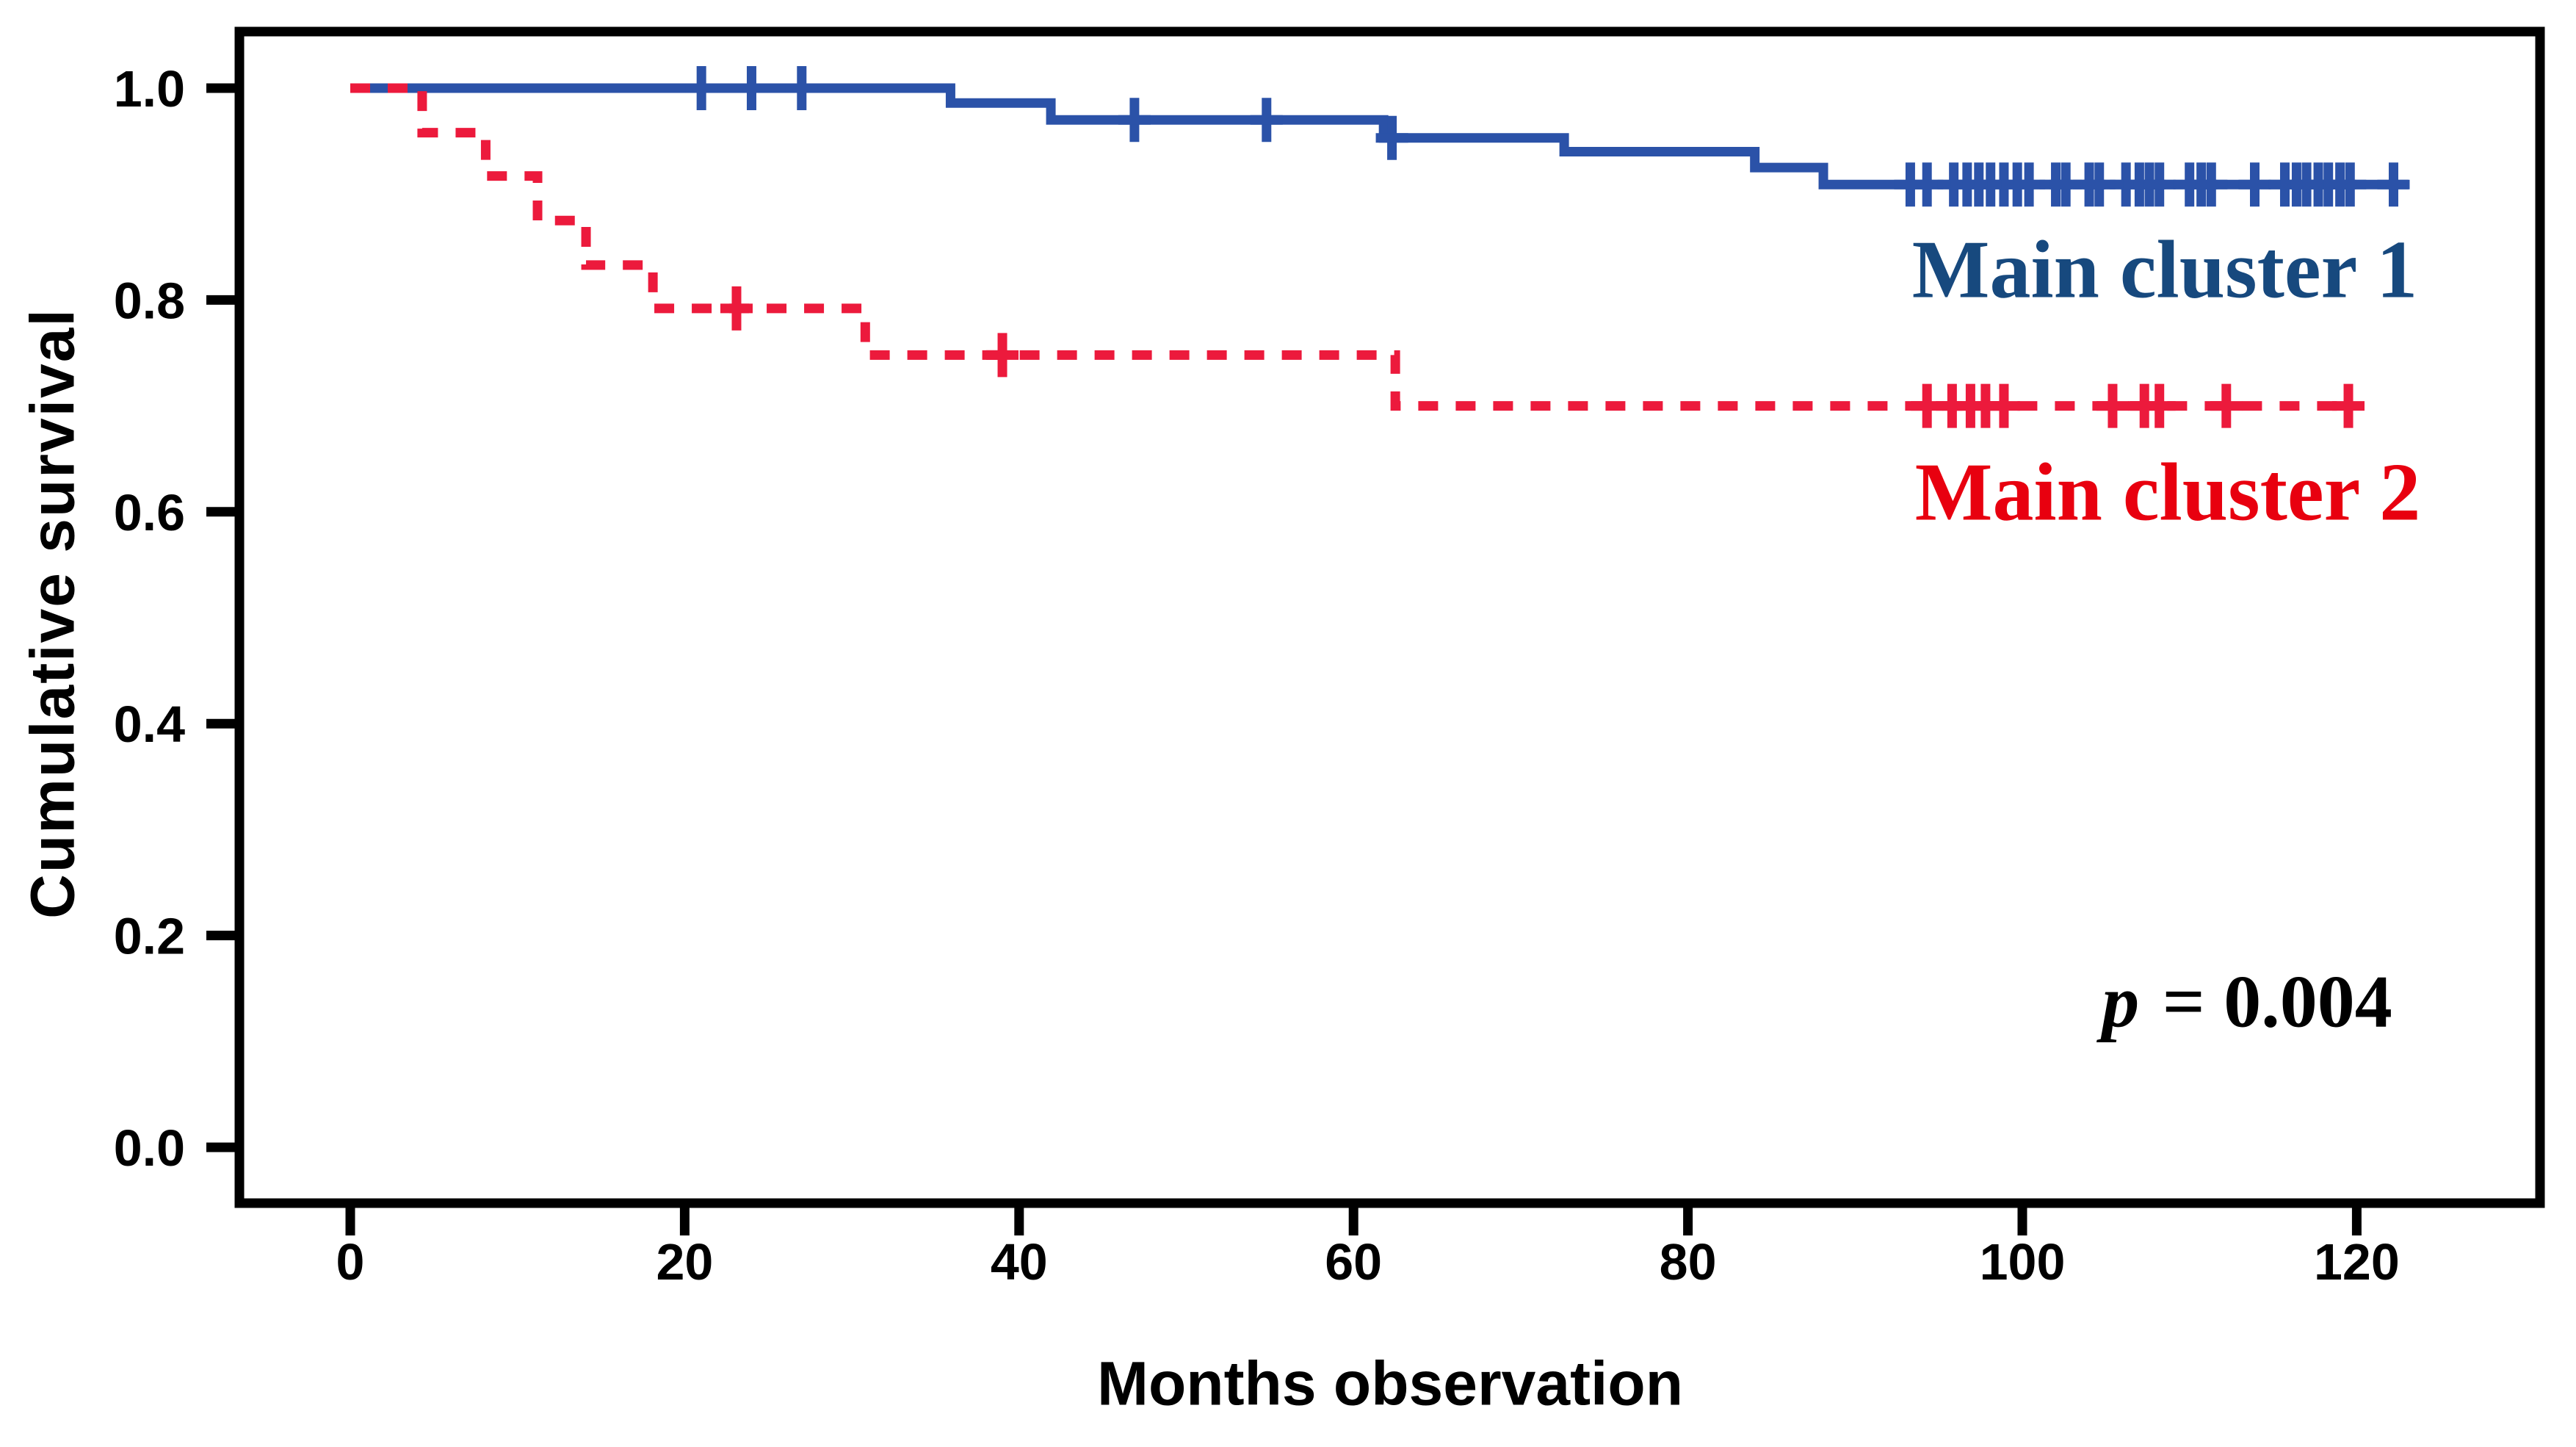  Describe the element at coordinates (149, 512) in the screenshot. I see `y-tick-label: 0.6` at that location.